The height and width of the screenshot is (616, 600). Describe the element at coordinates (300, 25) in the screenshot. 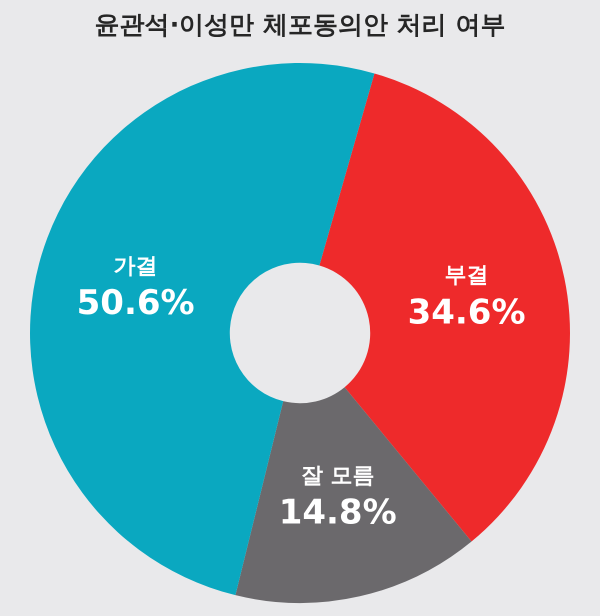

I see `chart-title: 윤관석·이성만 체포동의안 처리 여부` at that location.